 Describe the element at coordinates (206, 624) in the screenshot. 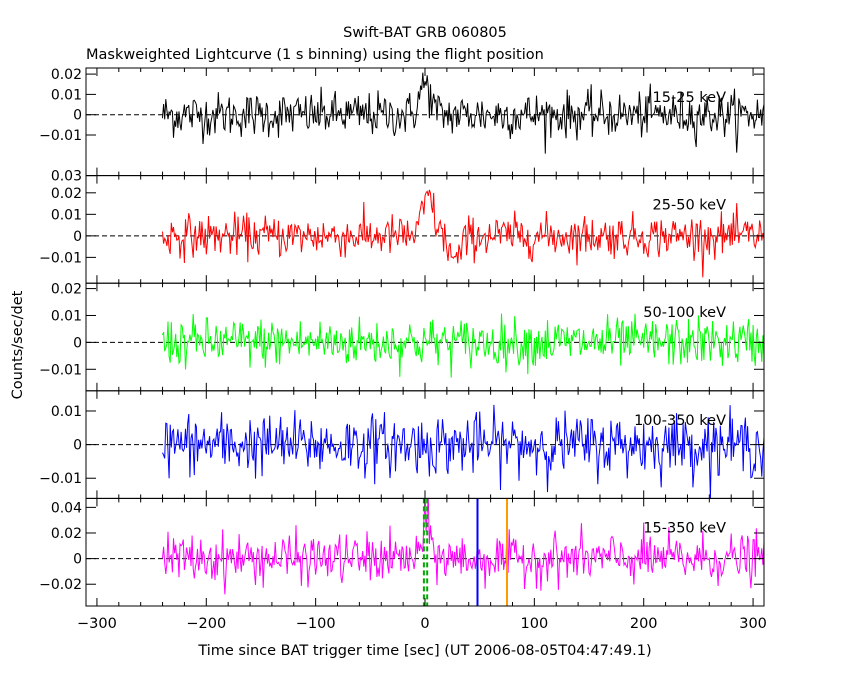

I see `x-tick-label: −200` at that location.